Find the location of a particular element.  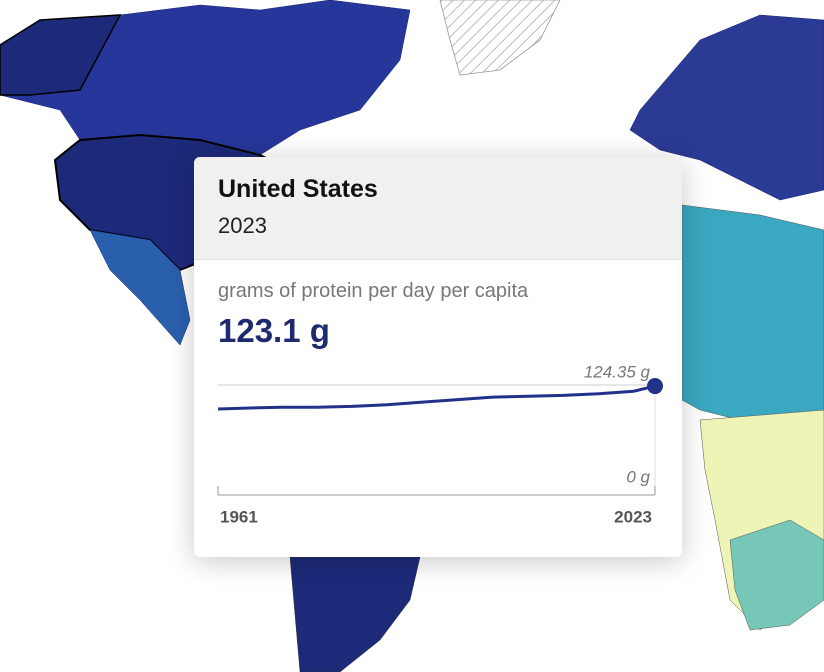

y-tick-label: 0 g is located at coordinates (638, 476).